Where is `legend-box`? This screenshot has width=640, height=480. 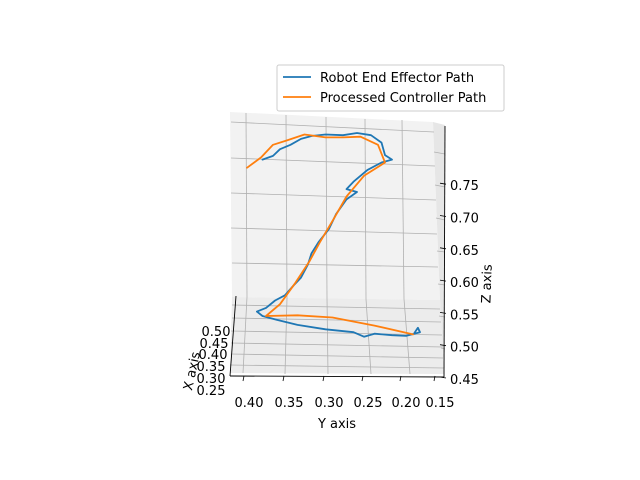 legend-box is located at coordinates (390, 88).